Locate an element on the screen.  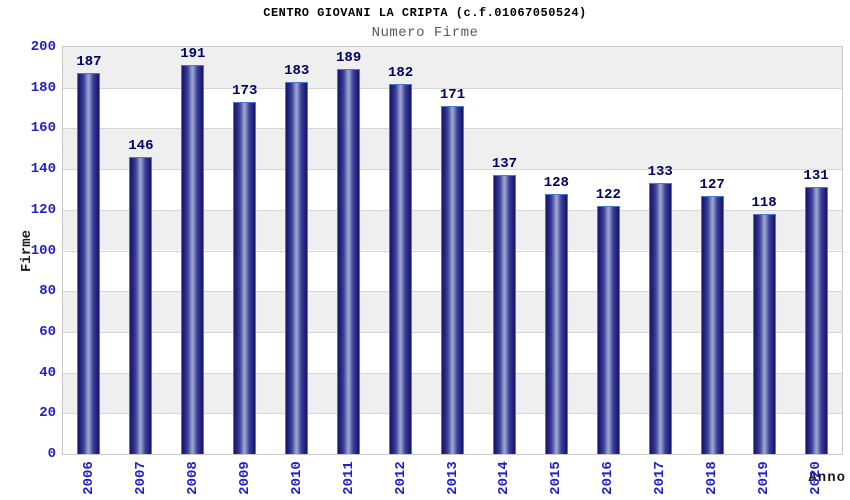
x-tick-label: 2006 is located at coordinates (88, 478).